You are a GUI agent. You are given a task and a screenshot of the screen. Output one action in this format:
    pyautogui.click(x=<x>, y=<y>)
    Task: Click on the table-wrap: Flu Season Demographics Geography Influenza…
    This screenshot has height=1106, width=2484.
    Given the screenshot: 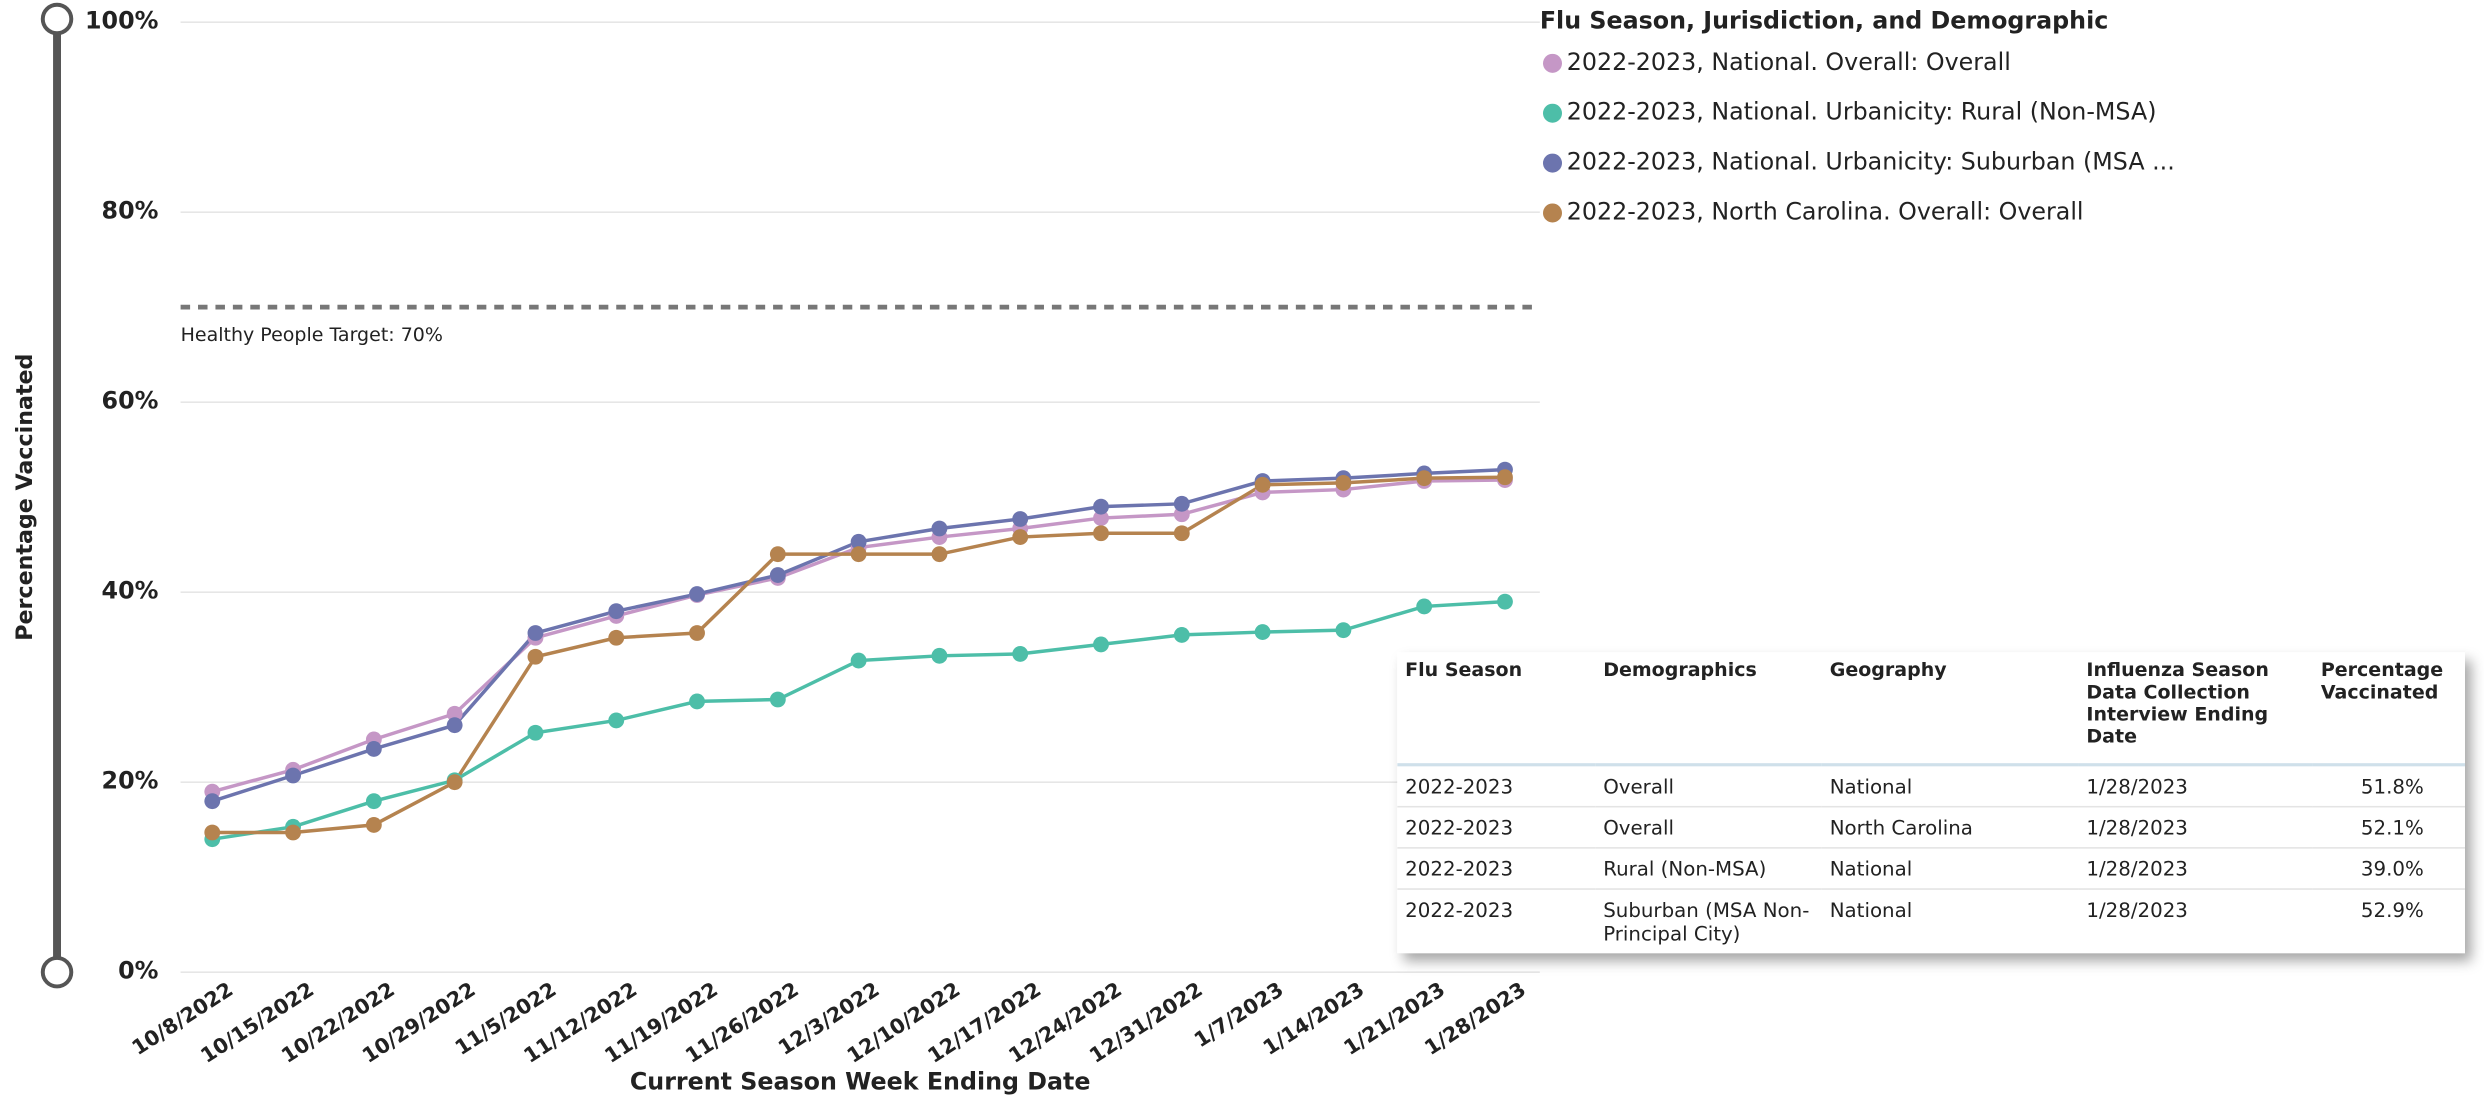 What is the action you would take?
    pyautogui.click(x=1931, y=803)
    